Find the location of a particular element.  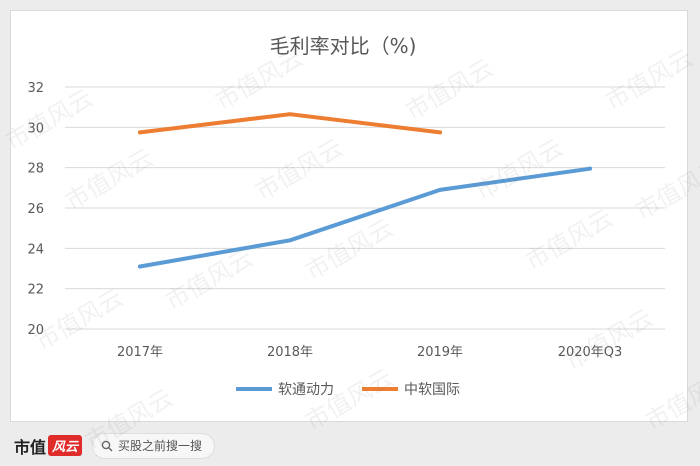

x-tick-label: 2020年Q3 is located at coordinates (590, 352).